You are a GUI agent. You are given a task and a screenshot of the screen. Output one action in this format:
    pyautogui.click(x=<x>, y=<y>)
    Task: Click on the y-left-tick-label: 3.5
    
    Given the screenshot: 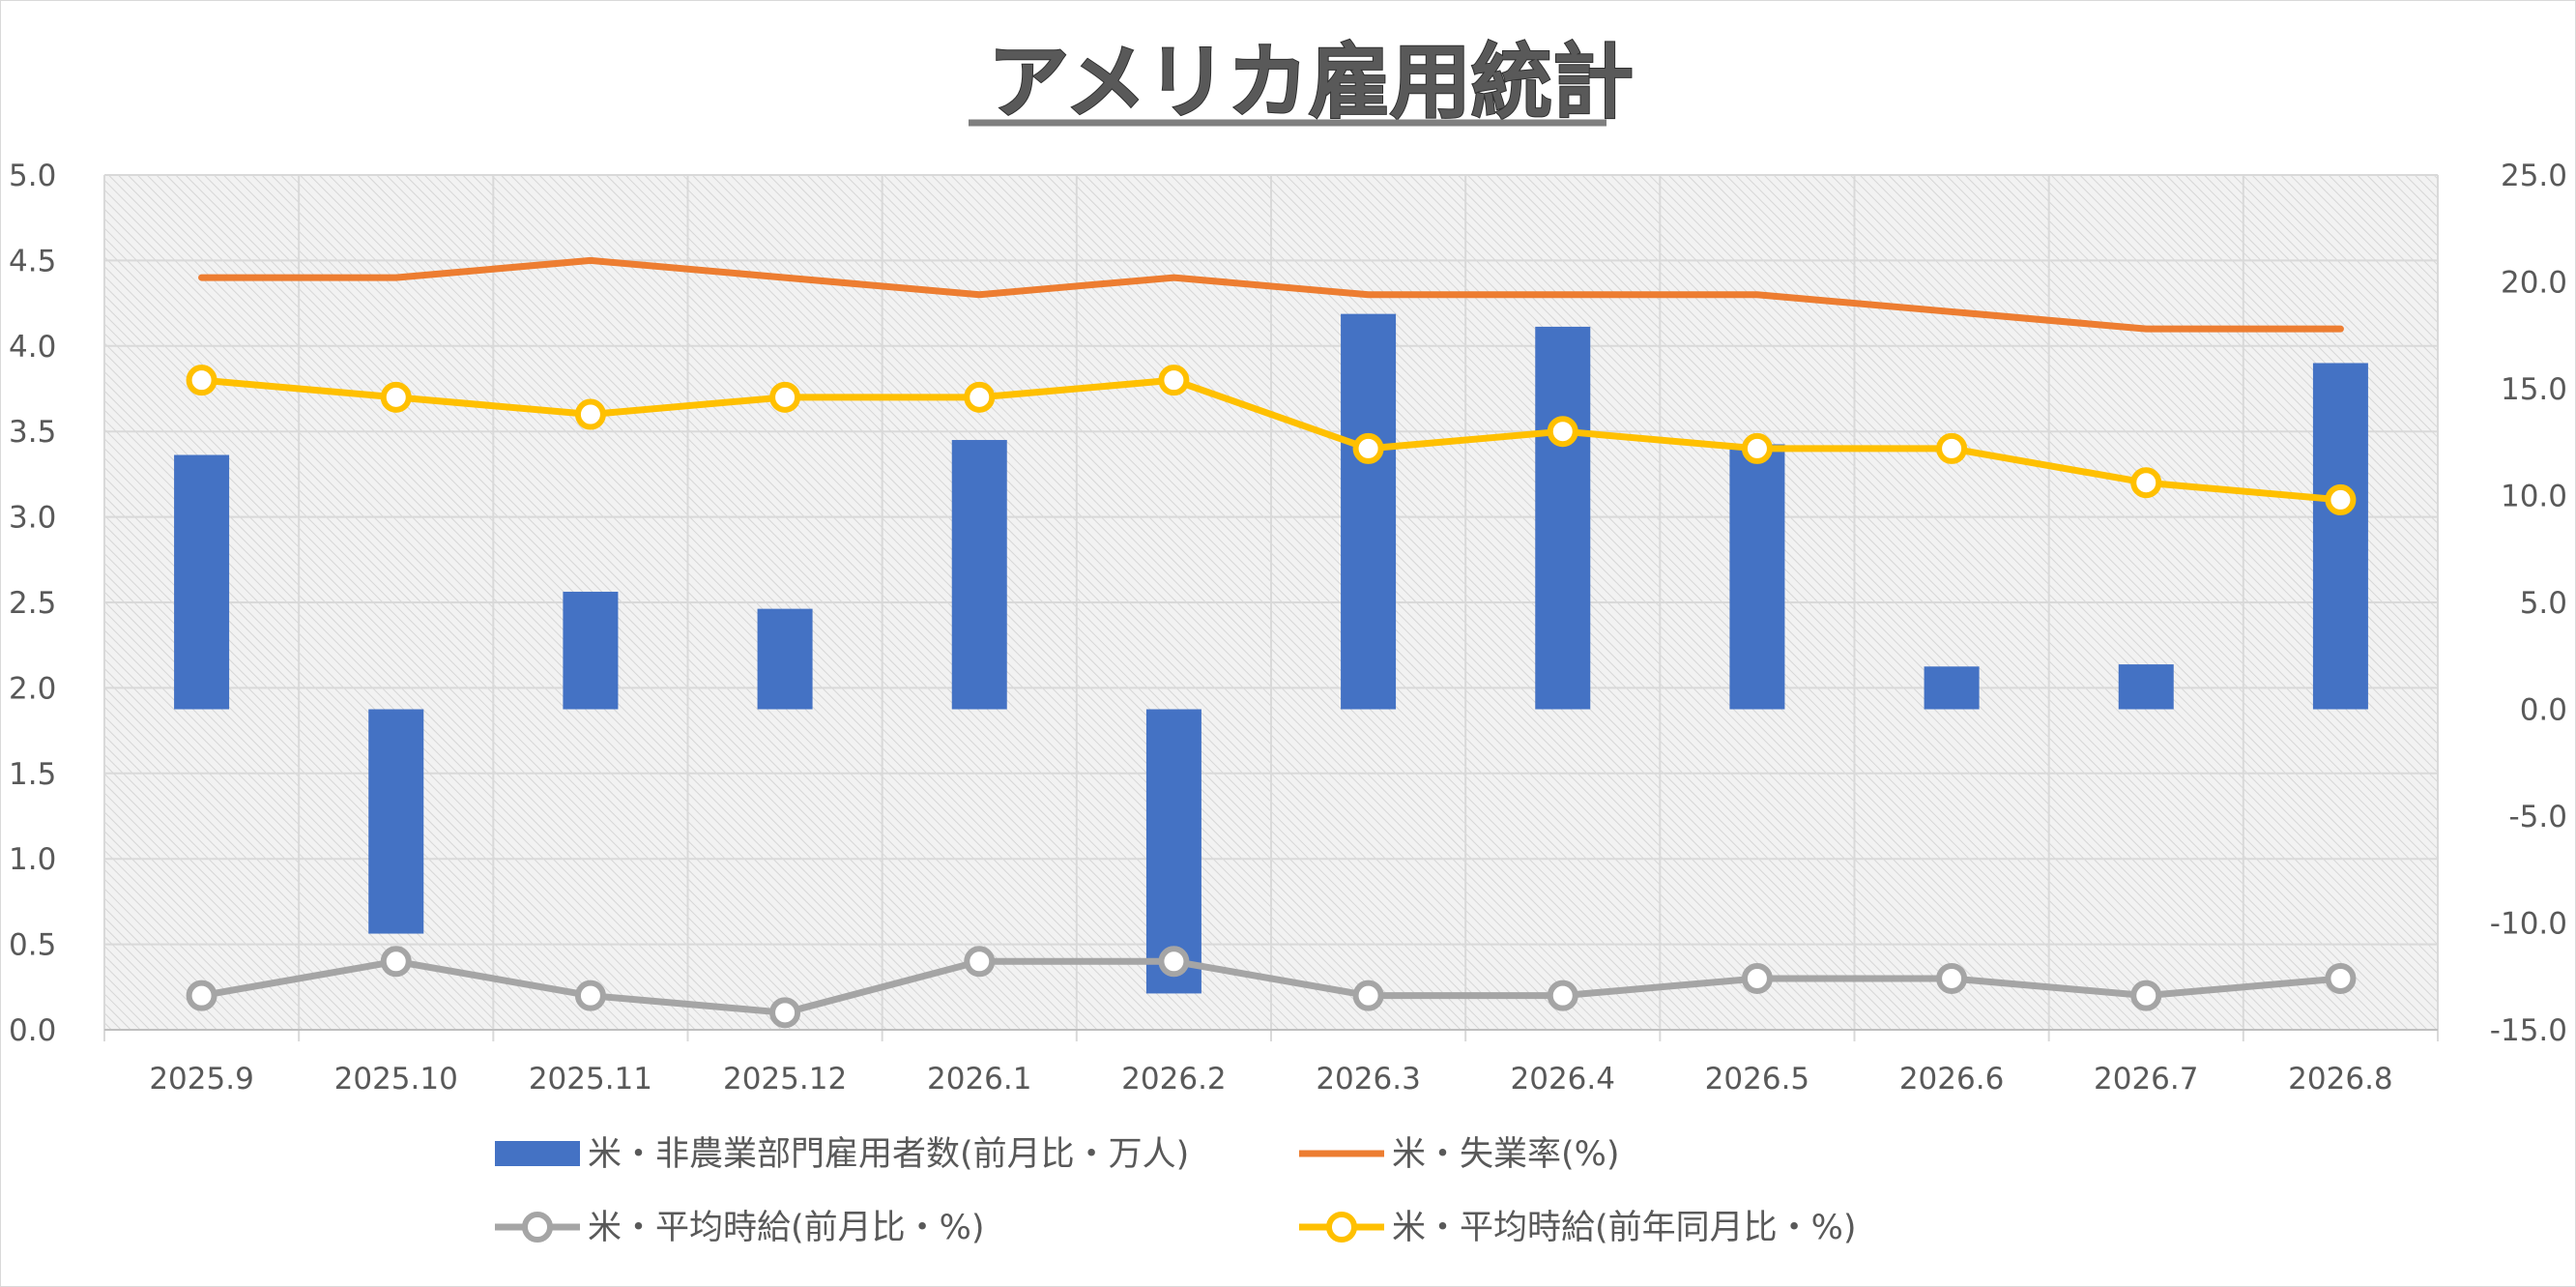 What is the action you would take?
    pyautogui.click(x=32, y=433)
    